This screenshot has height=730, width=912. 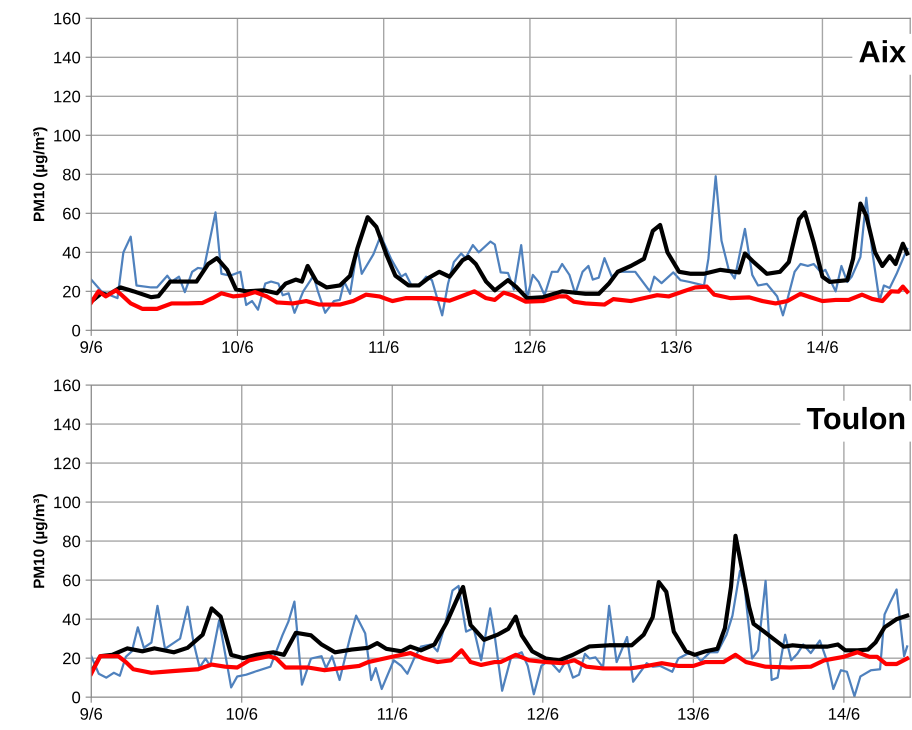 What do you see at coordinates (855, 418) in the screenshot?
I see `text: Toulon` at bounding box center [855, 418].